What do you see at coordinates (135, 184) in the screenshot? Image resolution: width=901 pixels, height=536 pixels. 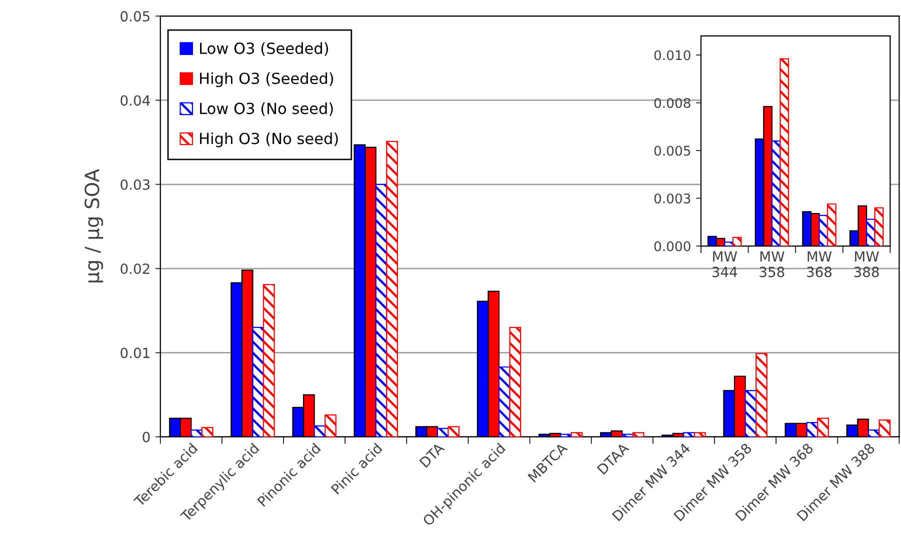 I see `y-tick-label: 0.03` at bounding box center [135, 184].